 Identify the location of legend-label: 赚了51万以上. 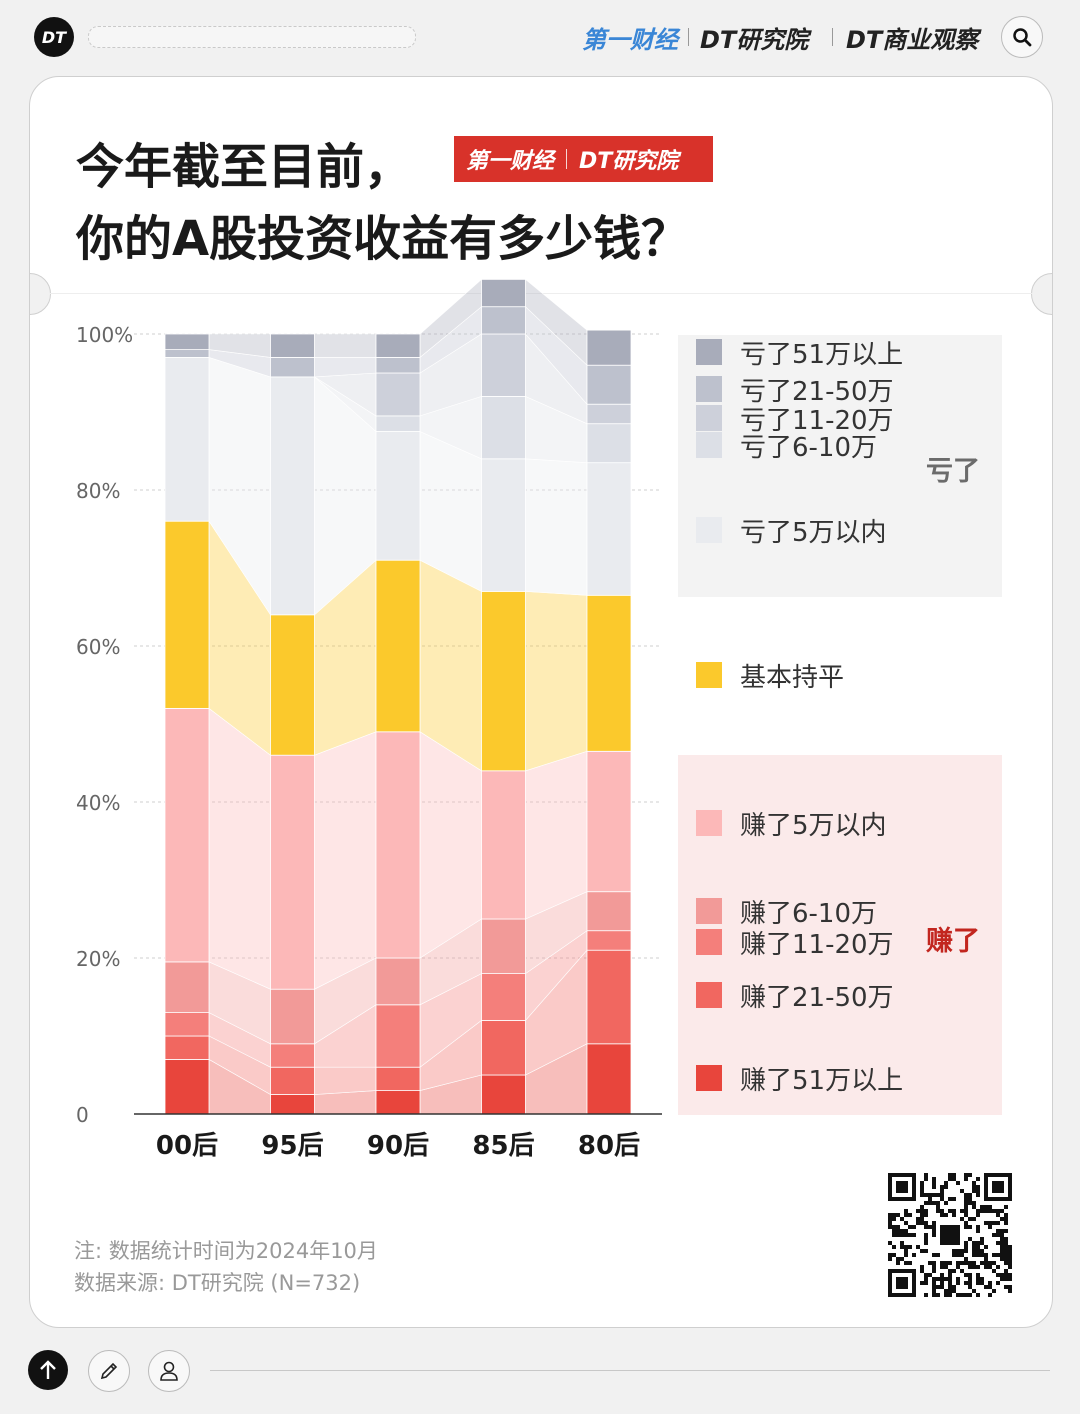
(822, 1080).